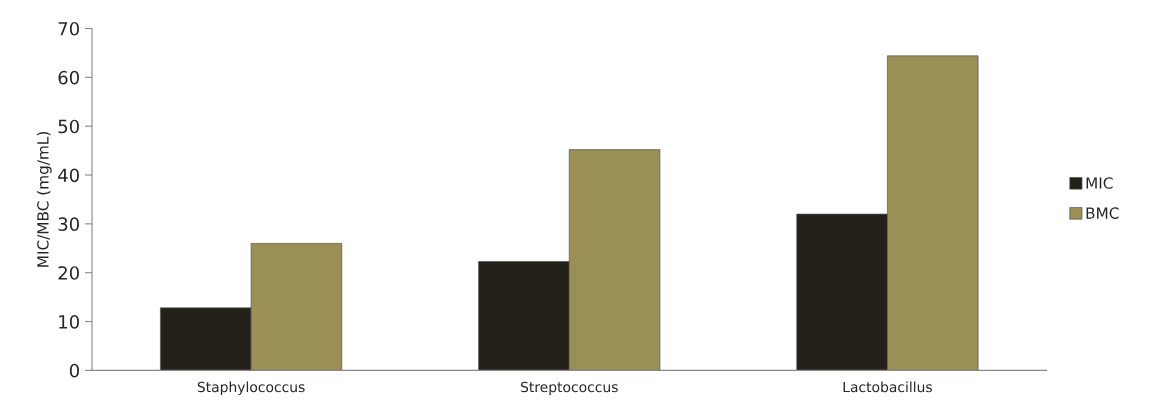 Image resolution: width=1150 pixels, height=407 pixels. What do you see at coordinates (251, 388) in the screenshot?
I see `x-tick-label: Staphylococcus` at bounding box center [251, 388].